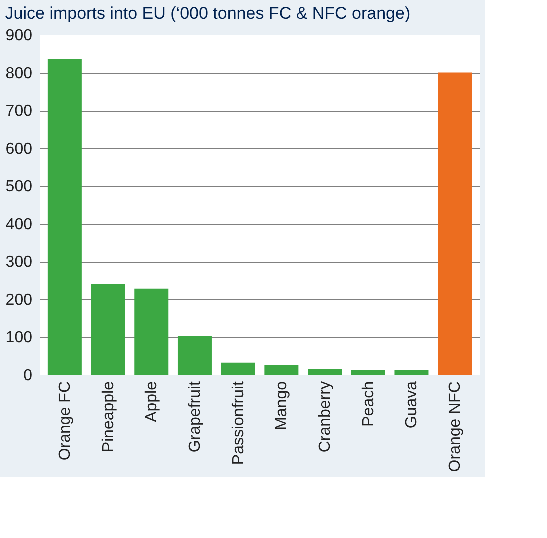 The image size is (547, 538). I want to click on x-tick-label: Mango, so click(282, 405).